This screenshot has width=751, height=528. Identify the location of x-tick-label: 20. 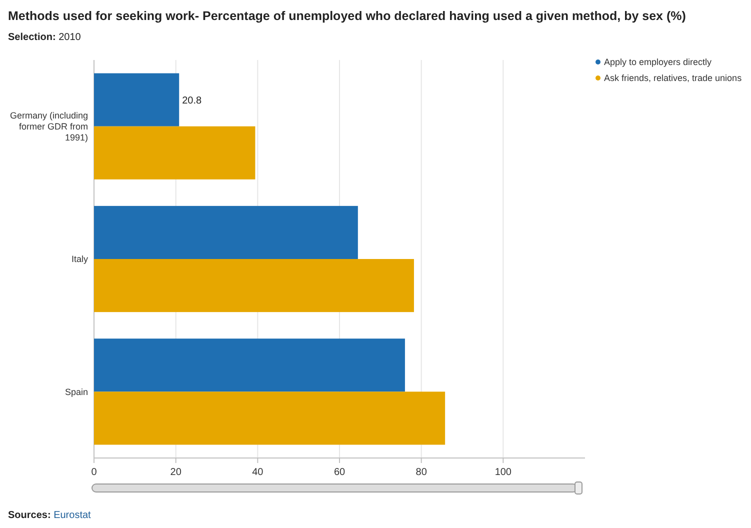
(176, 472).